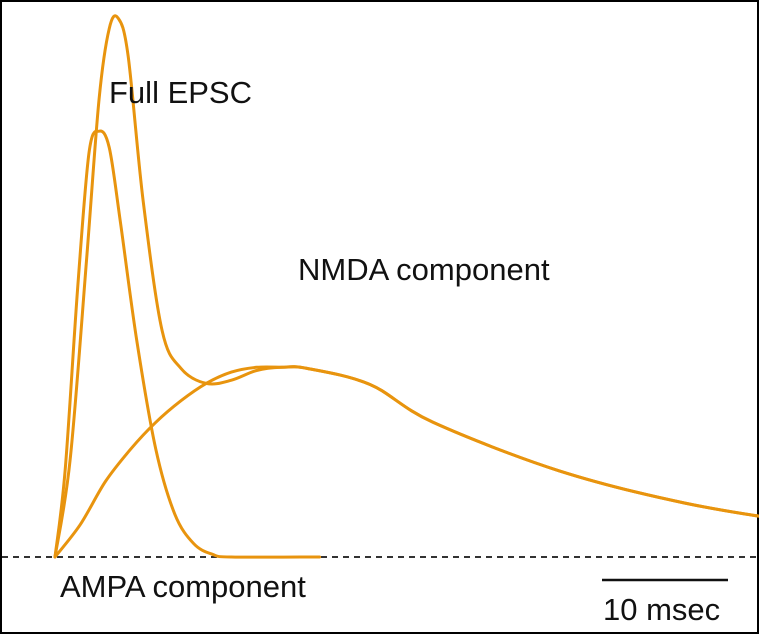  Describe the element at coordinates (424, 269) in the screenshot. I see `annotation-nmda-component: NMDA component` at that location.